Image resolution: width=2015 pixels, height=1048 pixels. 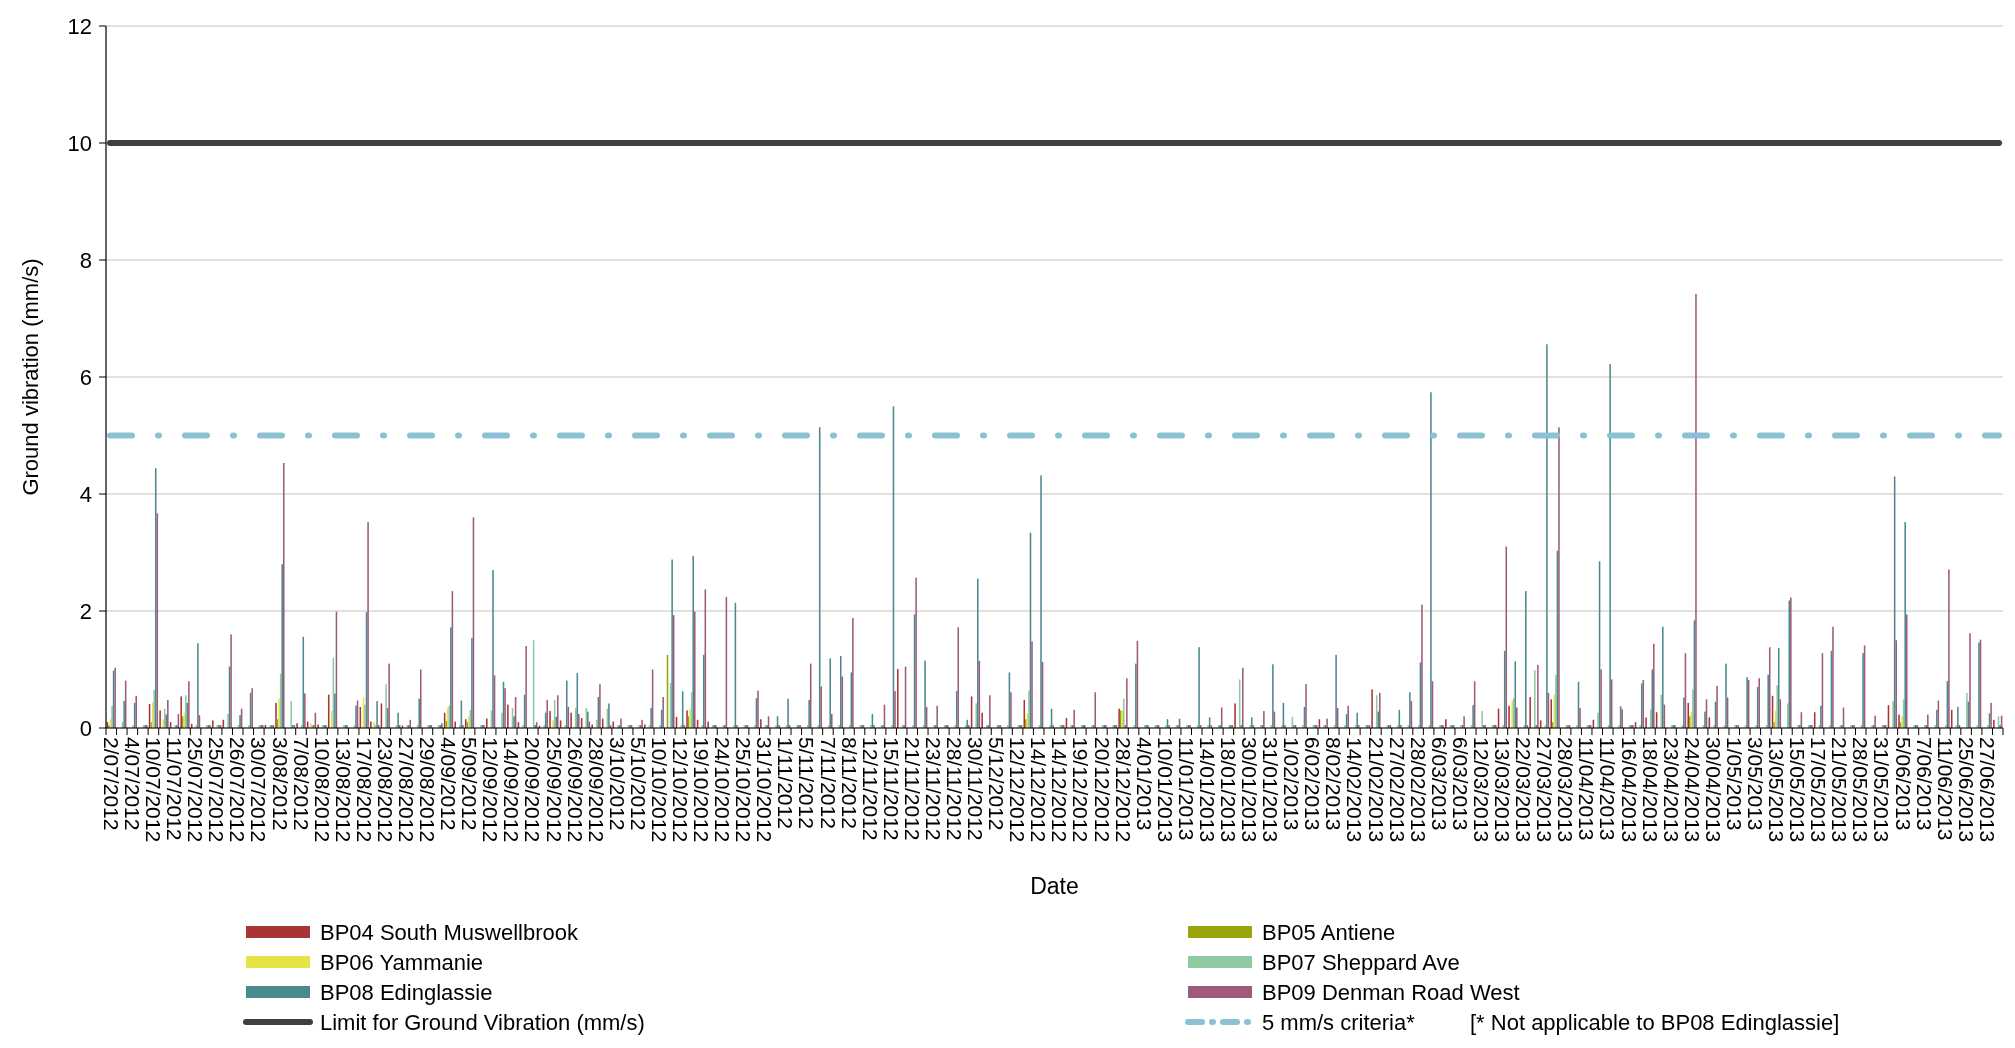 I want to click on x-tick-label: 13/08/2012, so click(x=343, y=790).